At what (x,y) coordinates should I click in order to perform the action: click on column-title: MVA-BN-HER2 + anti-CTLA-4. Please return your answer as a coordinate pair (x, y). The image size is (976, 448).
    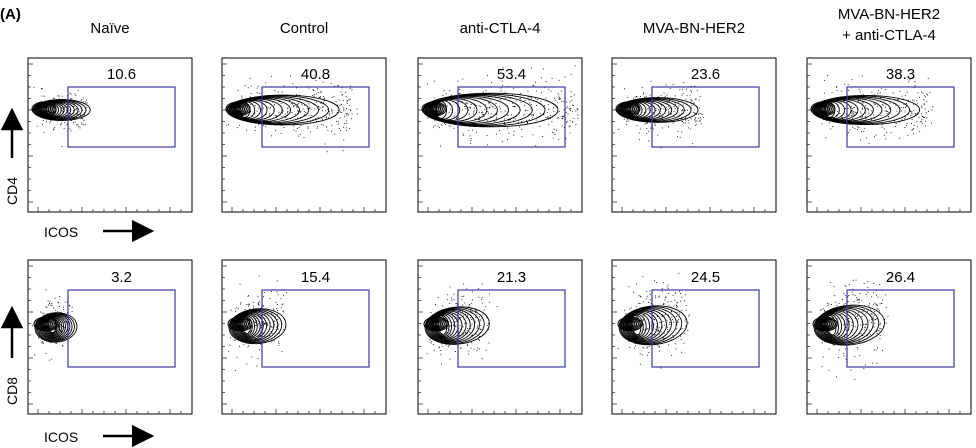
    Looking at the image, I should click on (889, 25).